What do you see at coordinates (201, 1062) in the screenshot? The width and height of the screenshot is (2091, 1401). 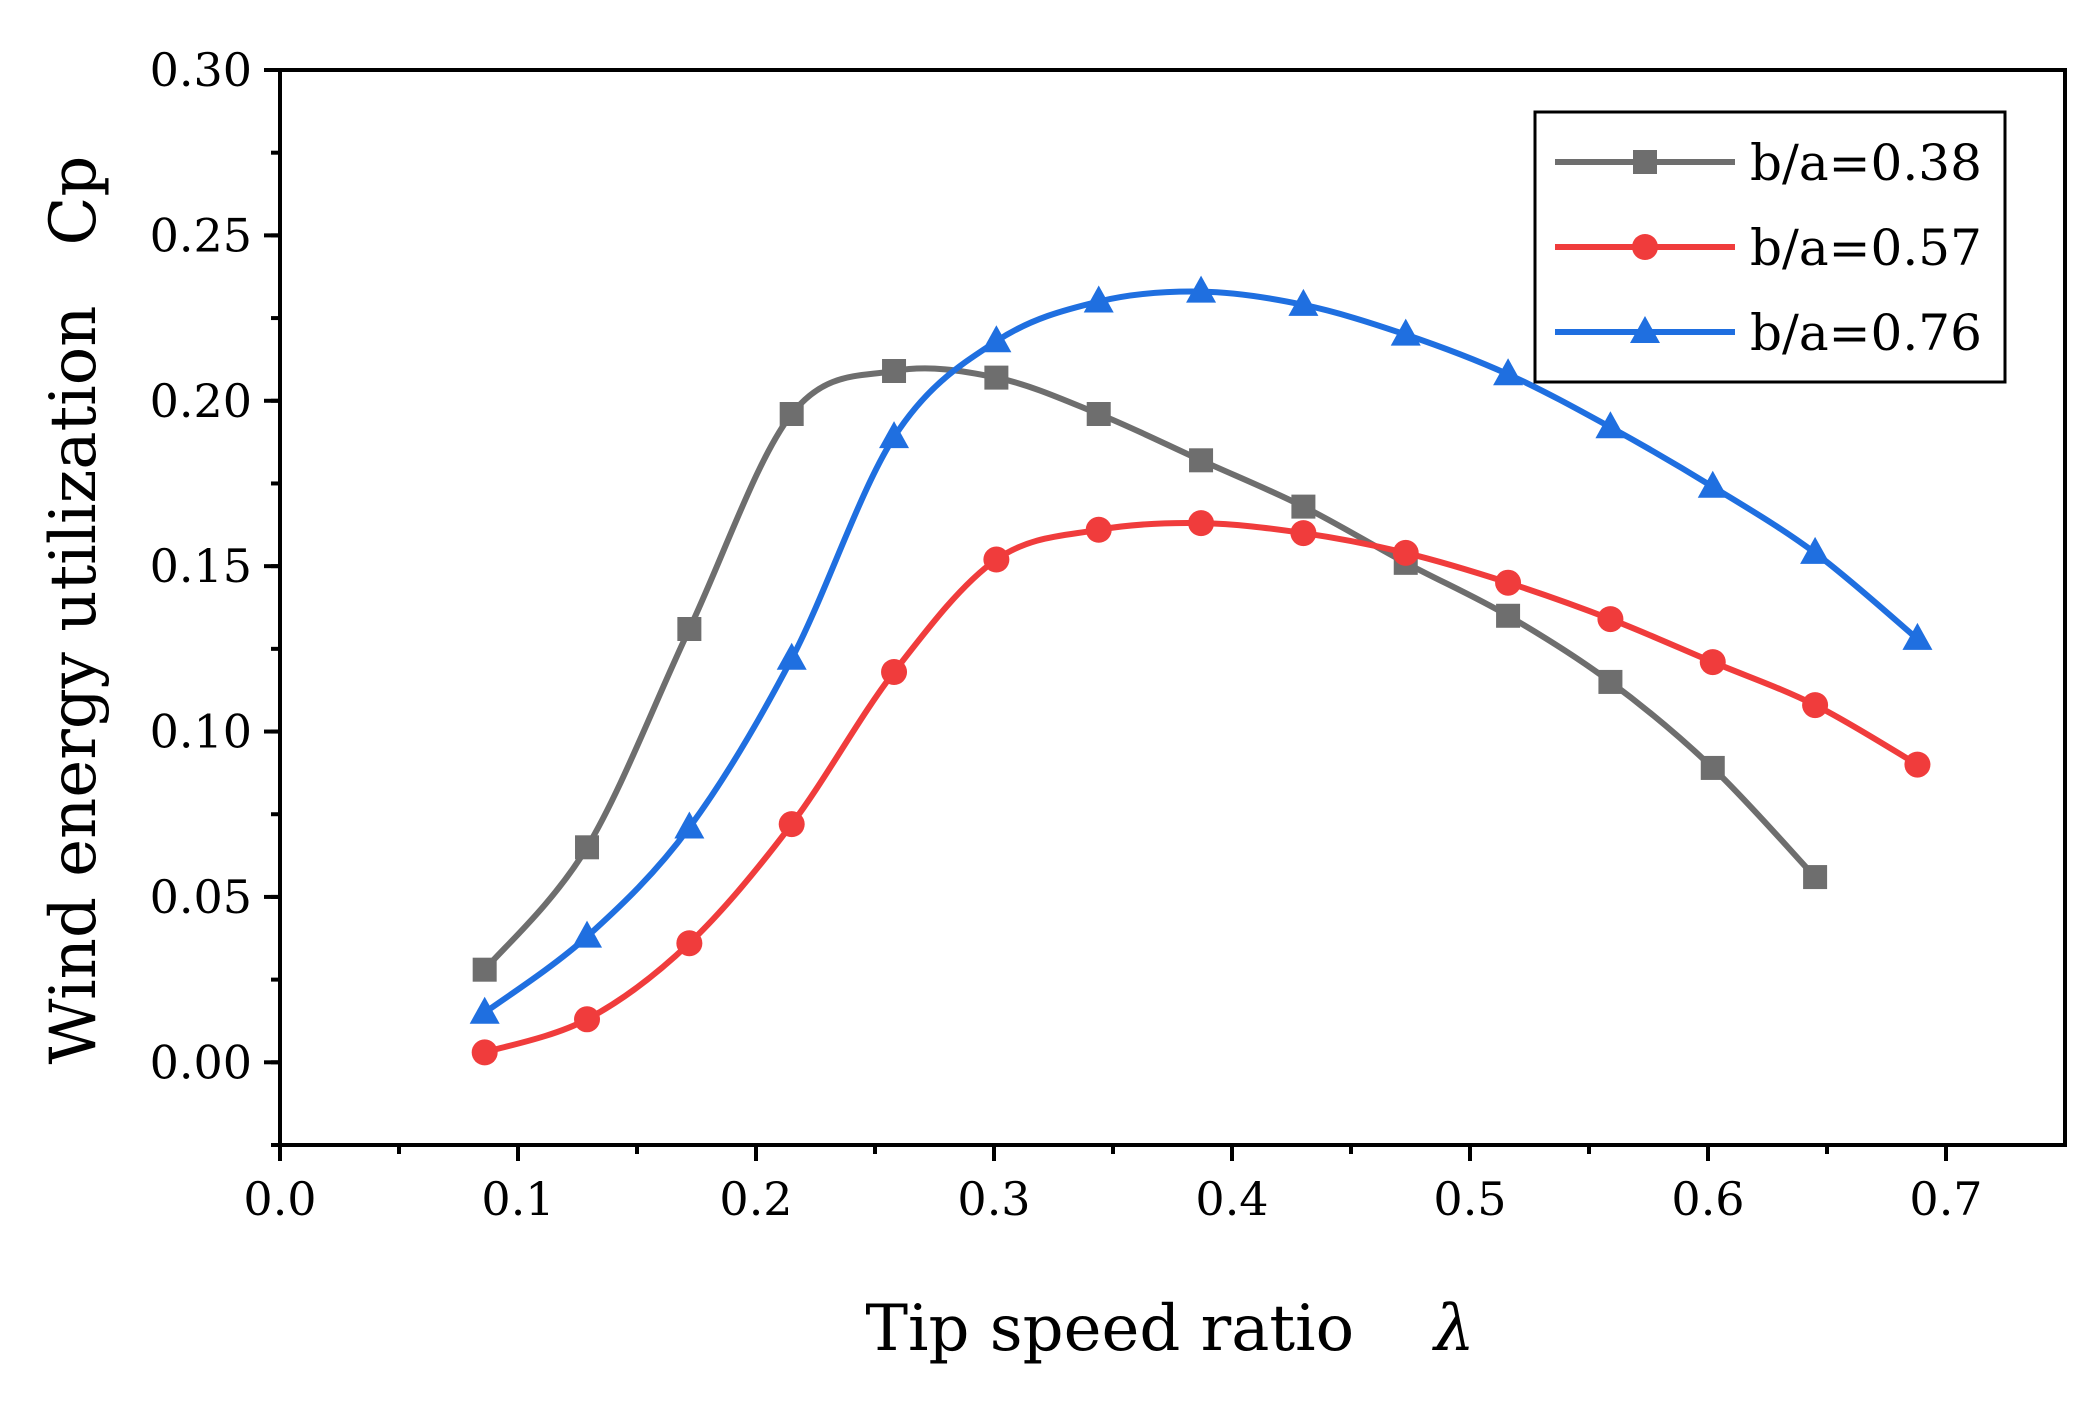 I see `y-tick-label: 0.00` at bounding box center [201, 1062].